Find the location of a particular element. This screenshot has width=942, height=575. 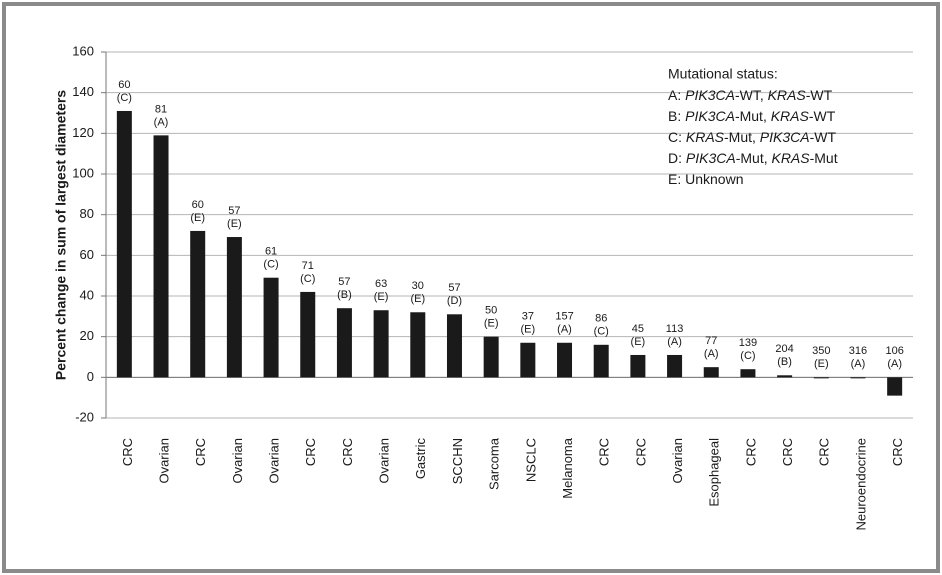

y-tick-label: 20 is located at coordinates (87, 335).